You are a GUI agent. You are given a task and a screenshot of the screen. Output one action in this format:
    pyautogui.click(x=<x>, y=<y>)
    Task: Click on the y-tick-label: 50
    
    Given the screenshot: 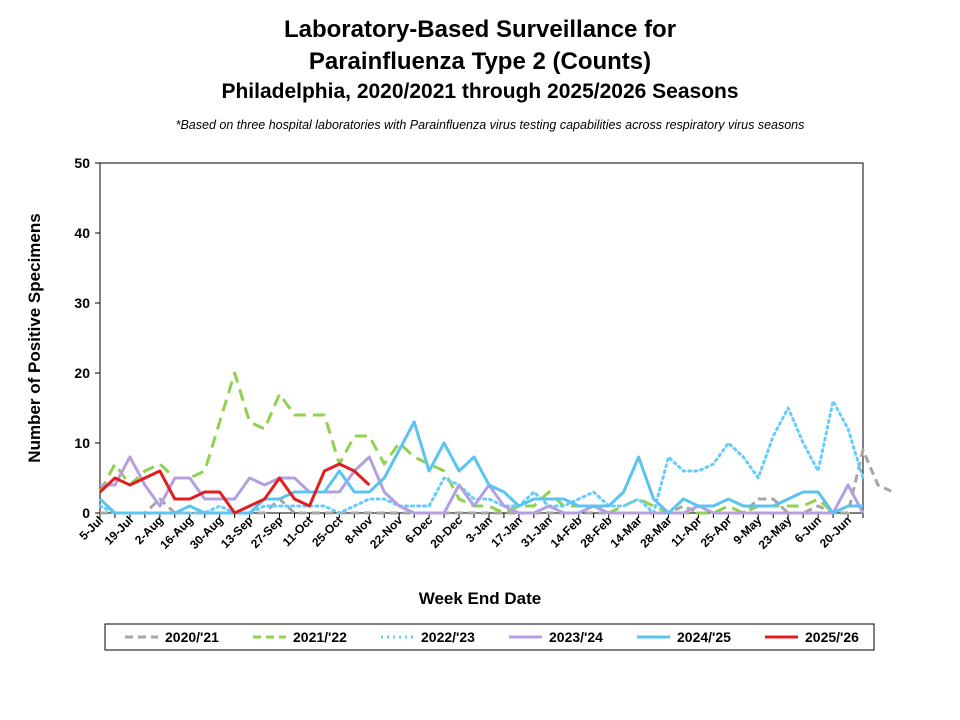 What is the action you would take?
    pyautogui.click(x=82, y=163)
    